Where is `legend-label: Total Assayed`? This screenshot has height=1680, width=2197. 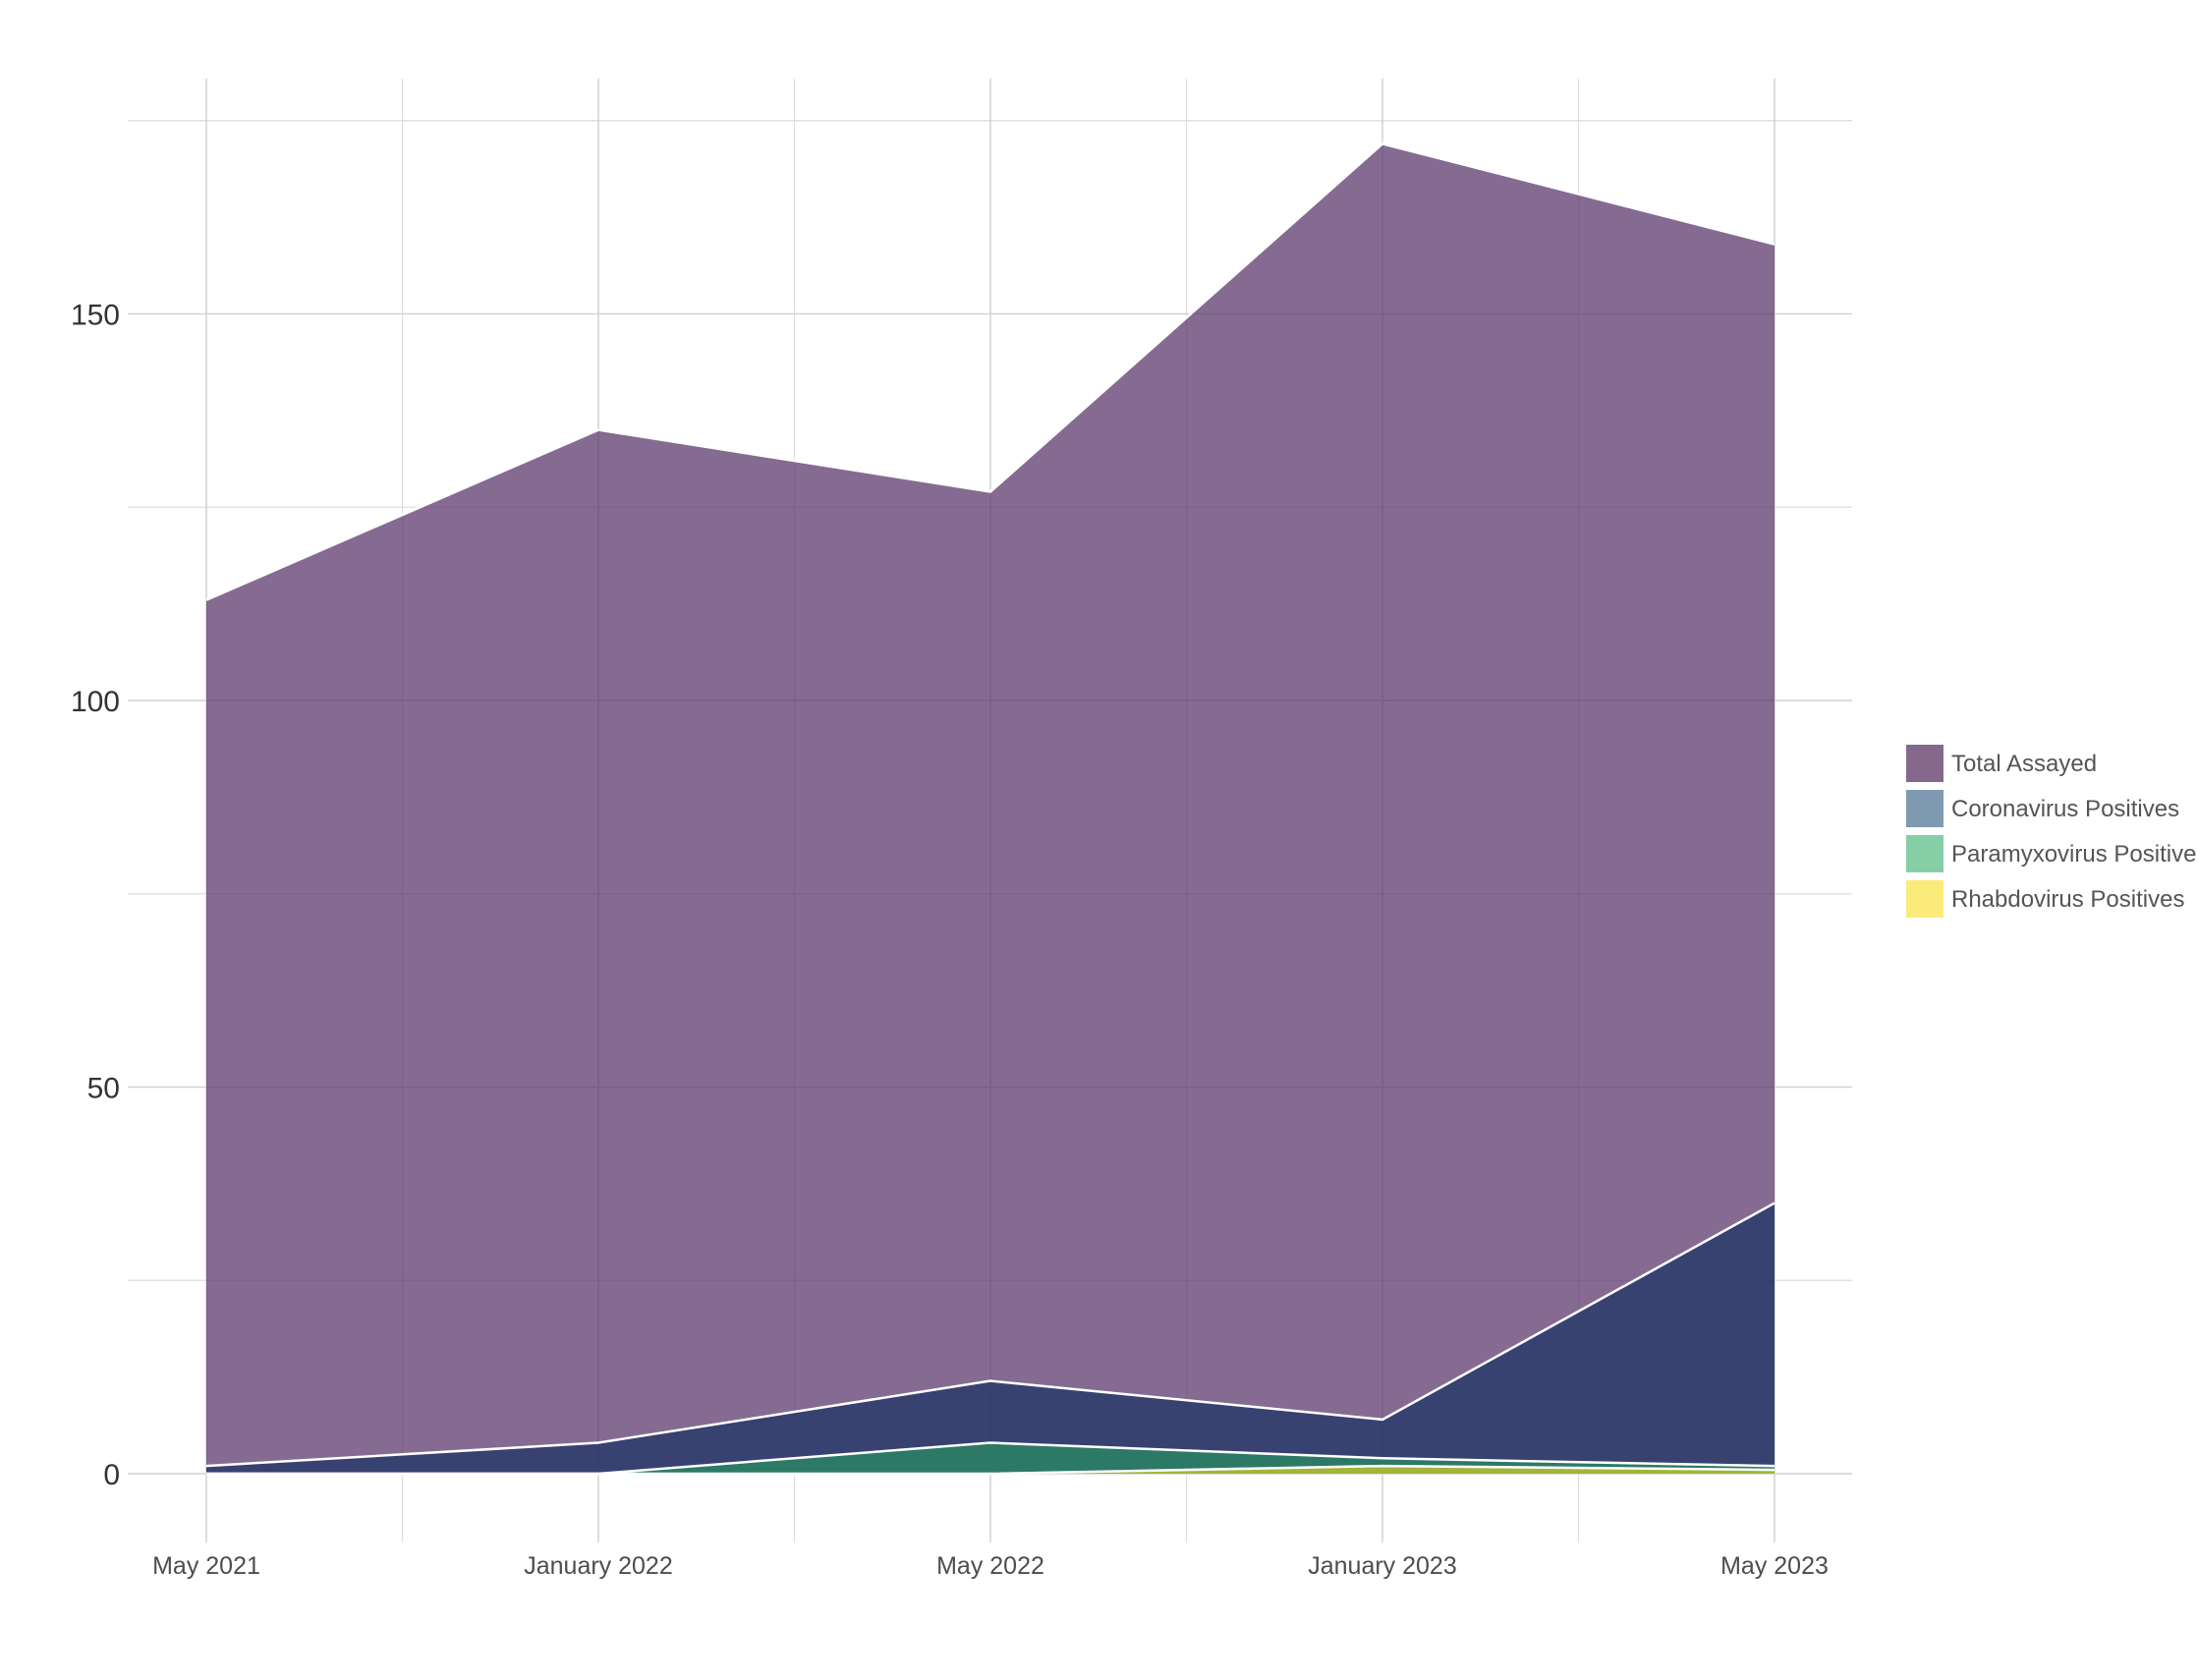 legend-label: Total Assayed is located at coordinates (2024, 764).